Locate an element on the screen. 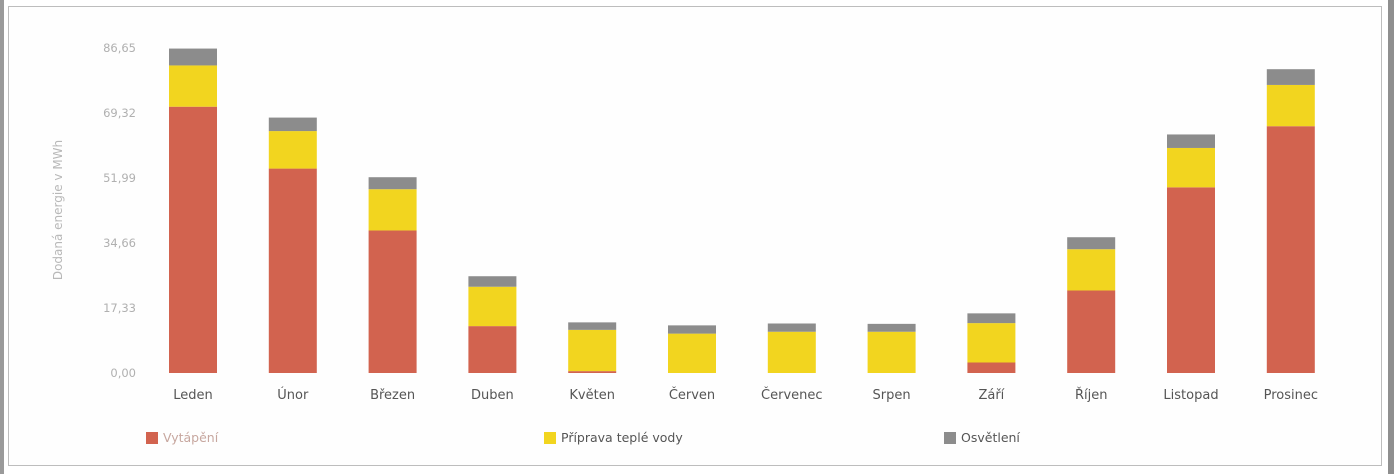  x-category-label: Leden is located at coordinates (193, 395).